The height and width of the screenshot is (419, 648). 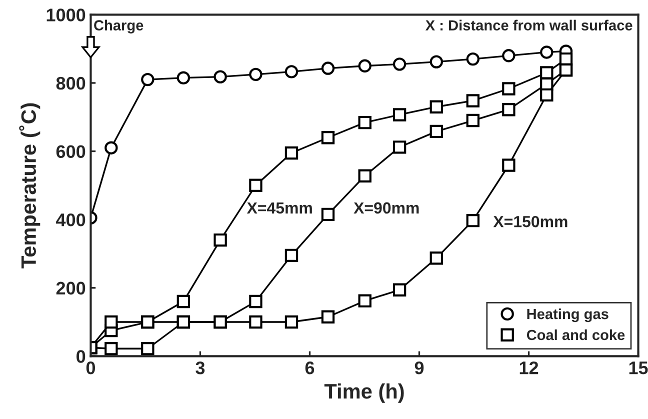 I want to click on x-tick-label: 9, so click(x=419, y=367).